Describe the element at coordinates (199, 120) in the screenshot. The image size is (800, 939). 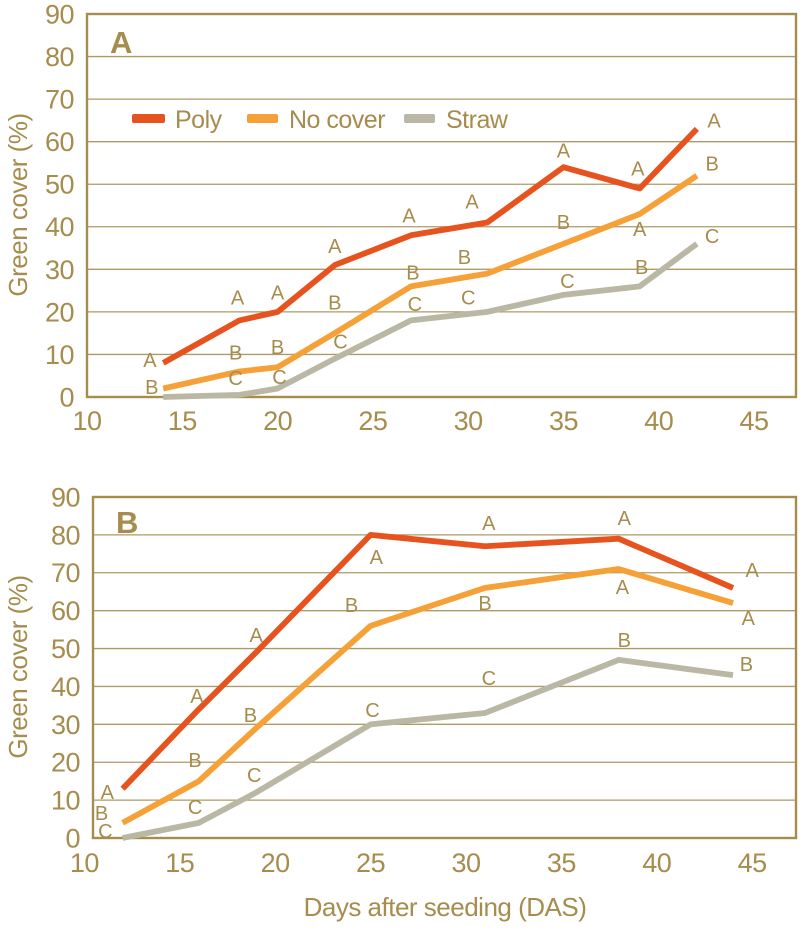
I see `legend-label-poly: Poly` at that location.